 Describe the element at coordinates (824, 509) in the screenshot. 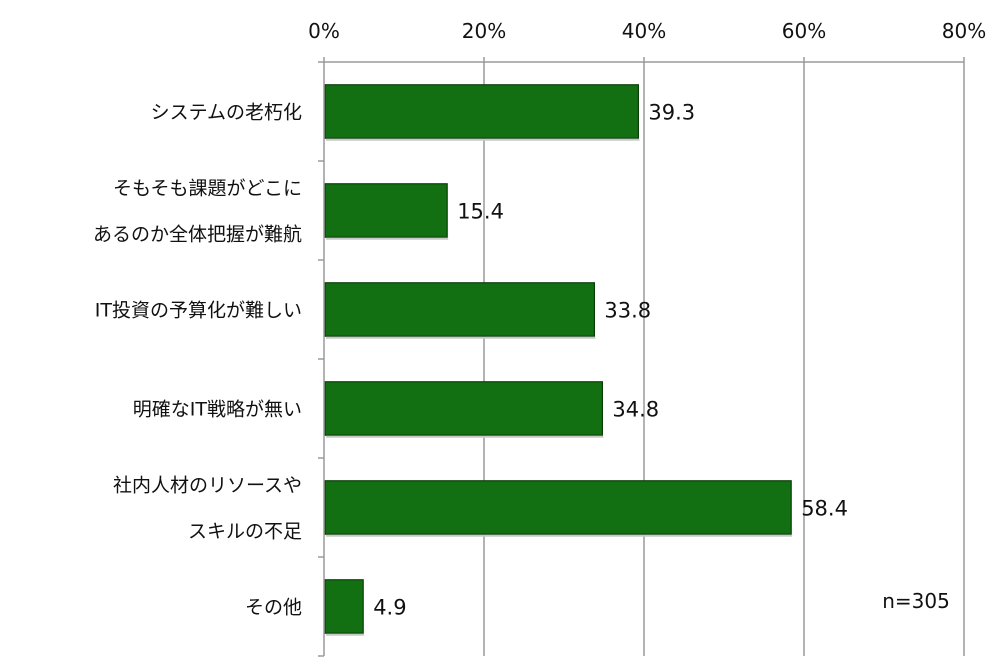

I see `value-label: 58.4` at that location.